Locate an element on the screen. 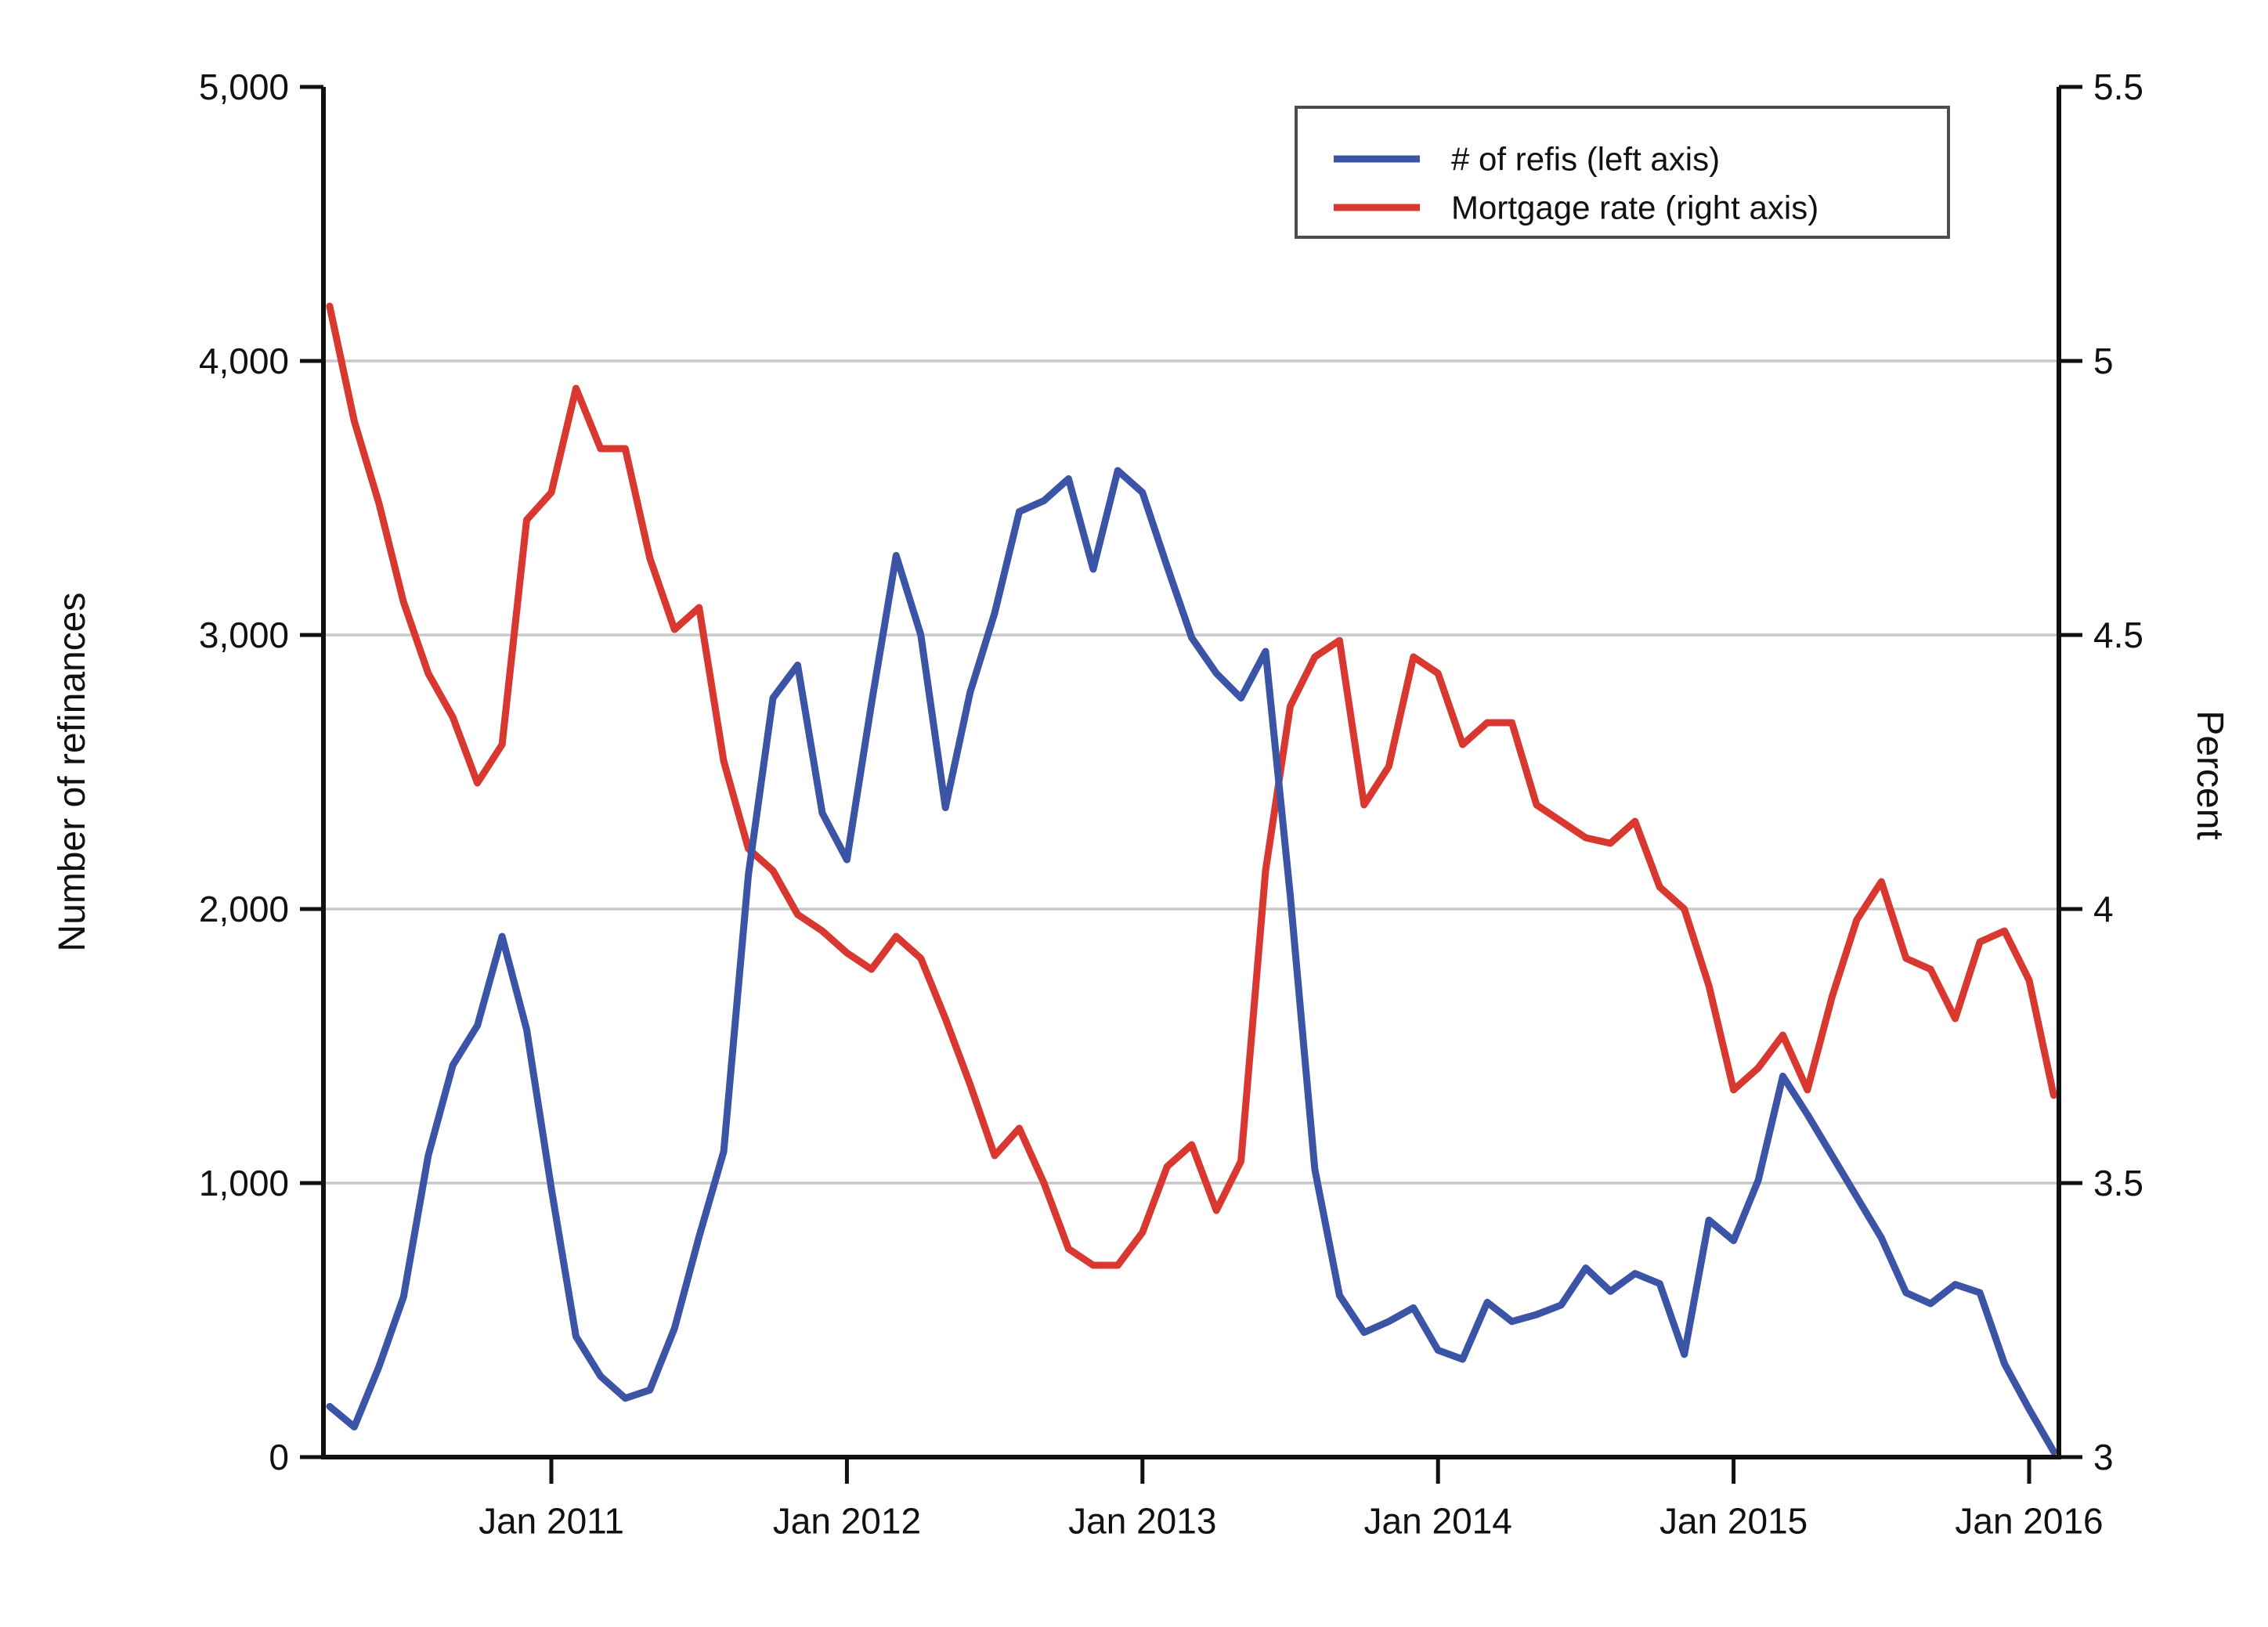 This screenshot has width=2268, height=1627. x-axis-tick-label: Jan 2015 is located at coordinates (1733, 1521).